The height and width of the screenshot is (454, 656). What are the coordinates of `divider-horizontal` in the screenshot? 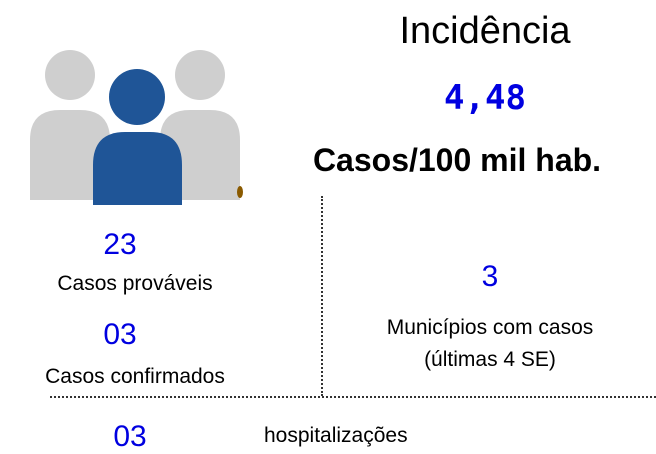 It's located at (353, 397).